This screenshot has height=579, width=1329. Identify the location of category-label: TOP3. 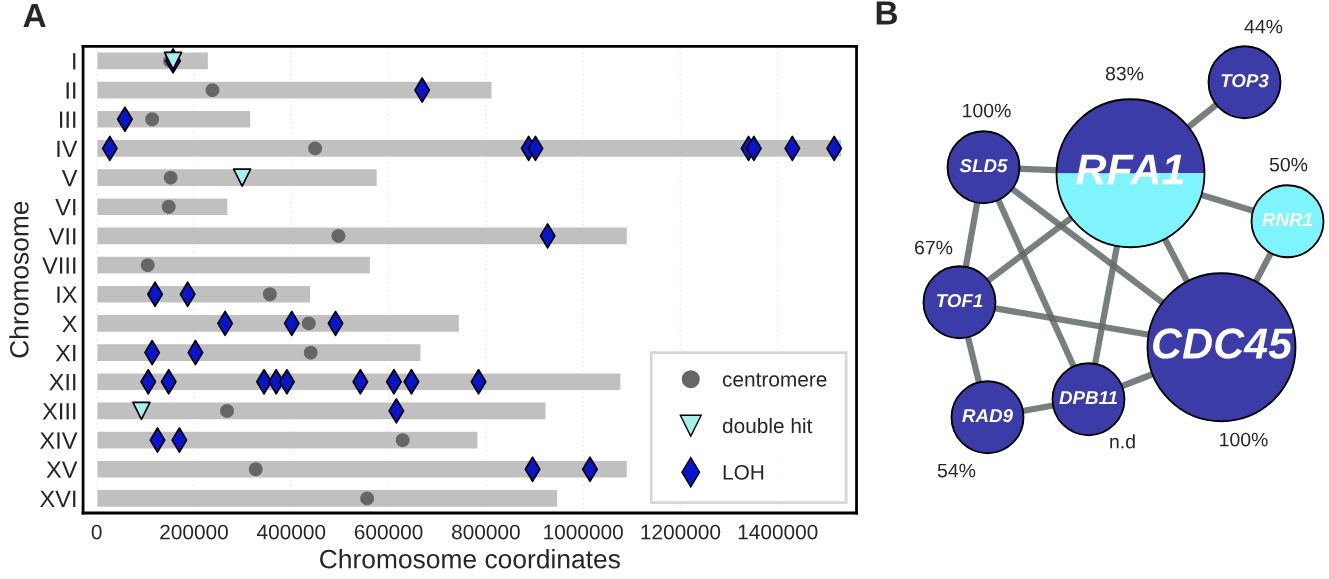
(1245, 80).